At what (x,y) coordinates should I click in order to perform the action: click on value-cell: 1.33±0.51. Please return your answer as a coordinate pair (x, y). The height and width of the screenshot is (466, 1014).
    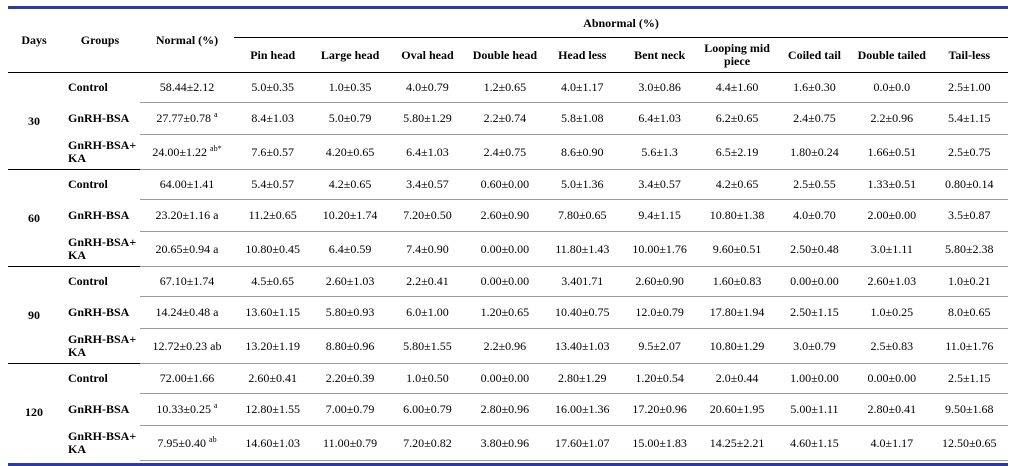
    Looking at the image, I should click on (892, 184).